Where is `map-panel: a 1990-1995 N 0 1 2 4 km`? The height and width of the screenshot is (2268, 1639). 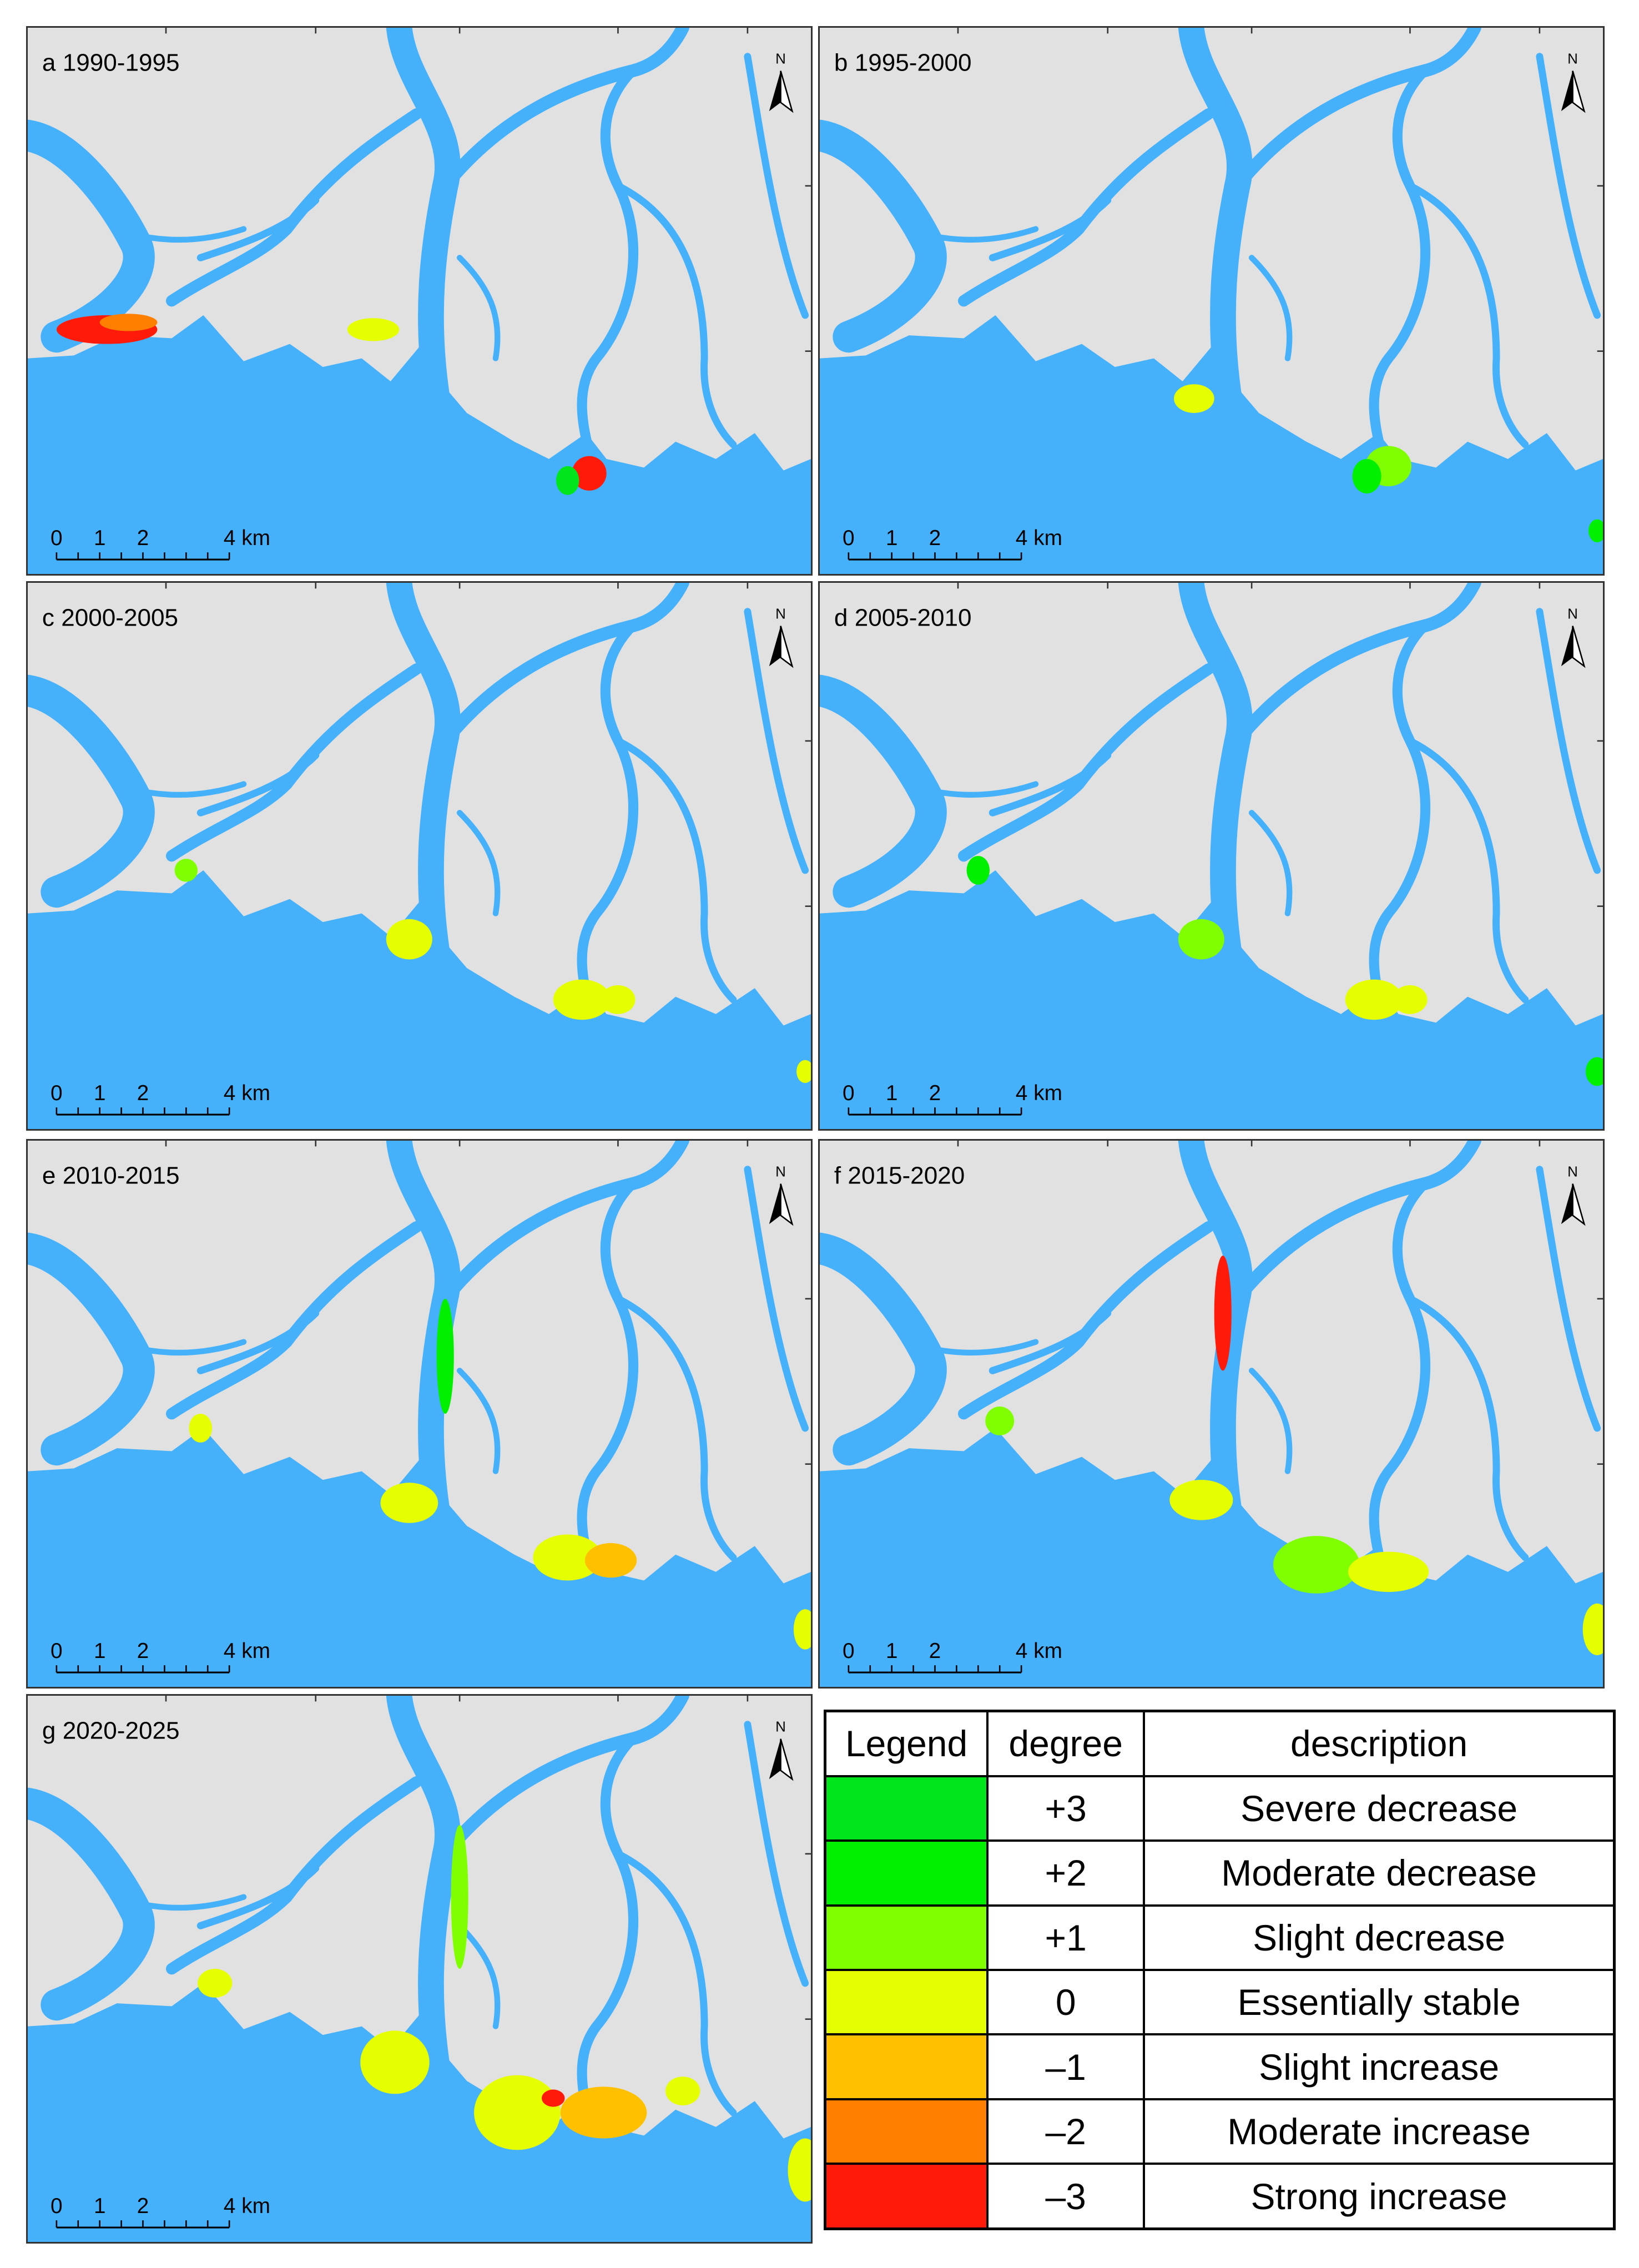 map-panel: a 1990-1995 N 0 1 2 4 km is located at coordinates (419, 301).